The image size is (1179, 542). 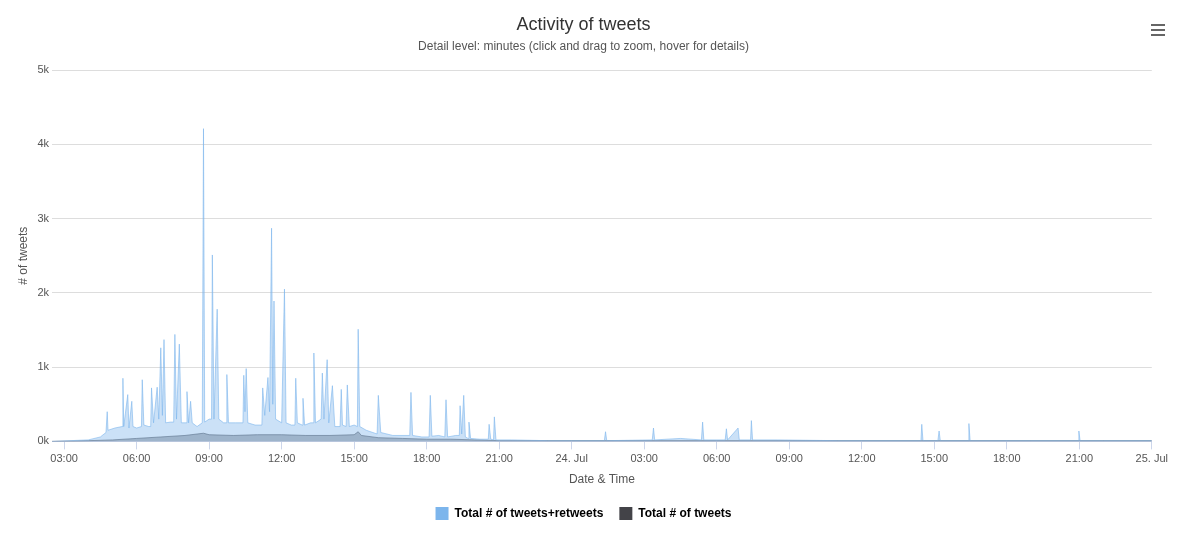 What do you see at coordinates (43, 366) in the screenshot?
I see `y-tick-label: 1k` at bounding box center [43, 366].